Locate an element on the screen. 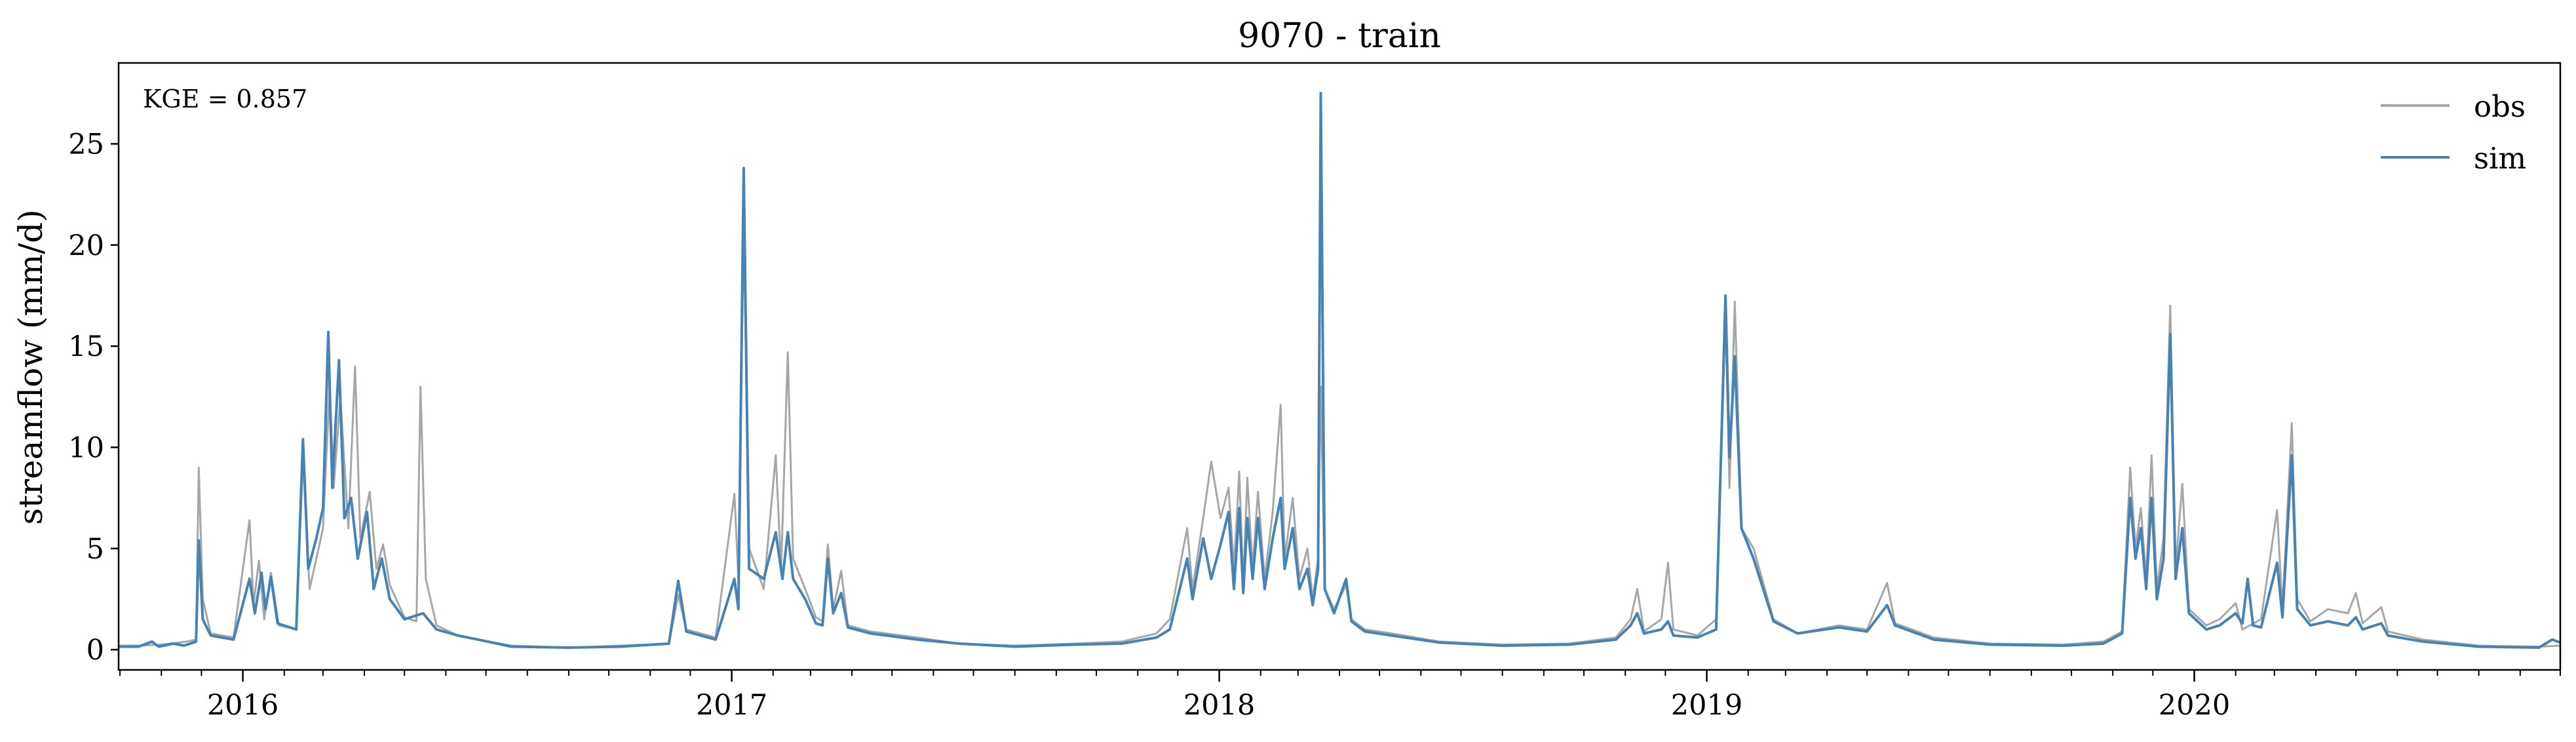 The width and height of the screenshot is (2576, 742). x-tick-label: 2019 is located at coordinates (1706, 705).